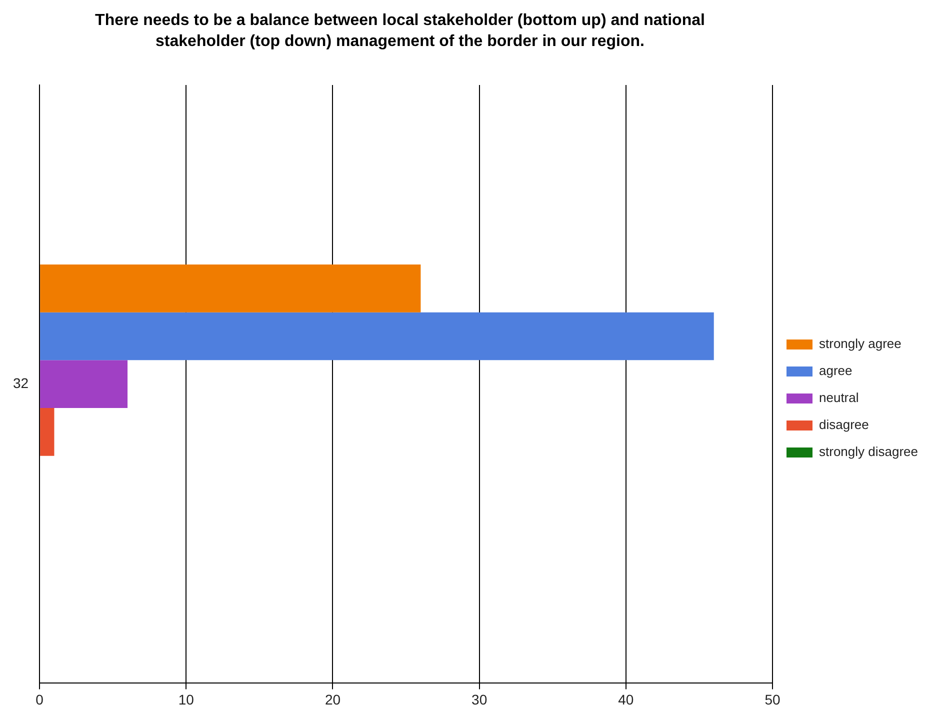 The image size is (938, 717). Describe the element at coordinates (868, 452) in the screenshot. I see `legend-label: strongly disagree` at that location.